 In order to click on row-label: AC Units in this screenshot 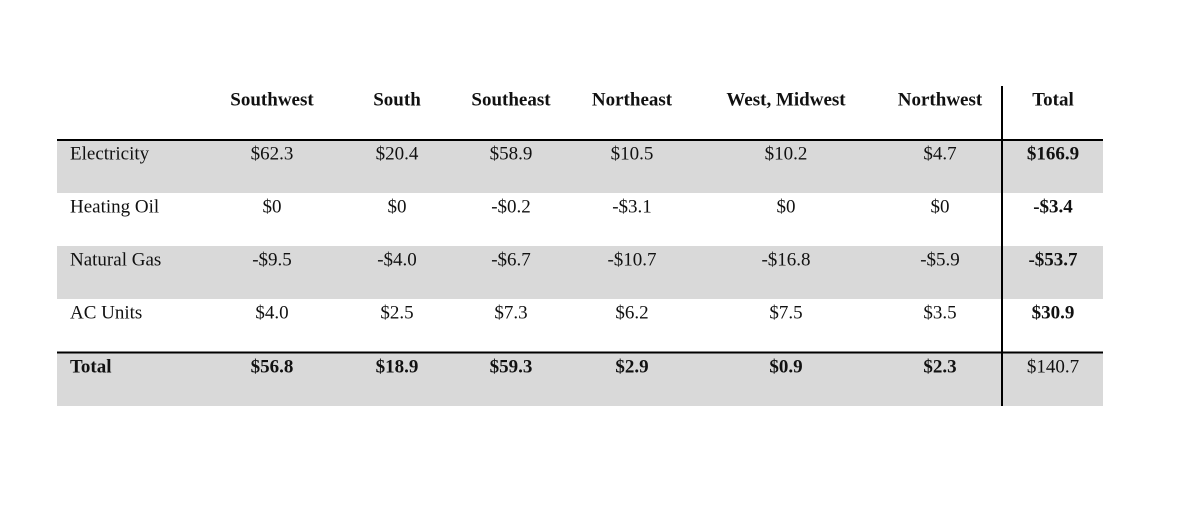, I will do `click(106, 312)`.